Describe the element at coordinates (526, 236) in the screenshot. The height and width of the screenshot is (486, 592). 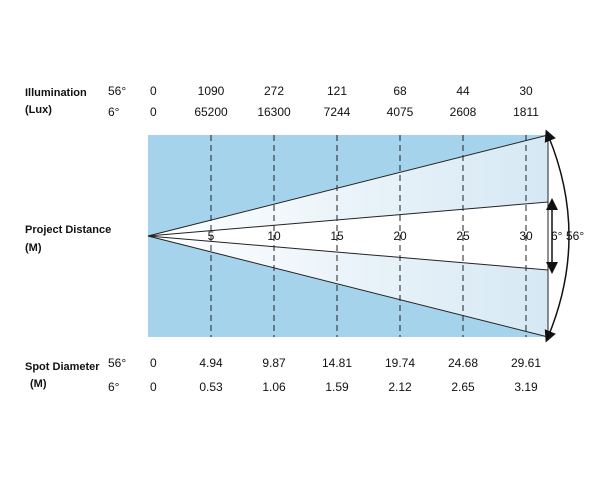
I see `distance-value: 30` at that location.